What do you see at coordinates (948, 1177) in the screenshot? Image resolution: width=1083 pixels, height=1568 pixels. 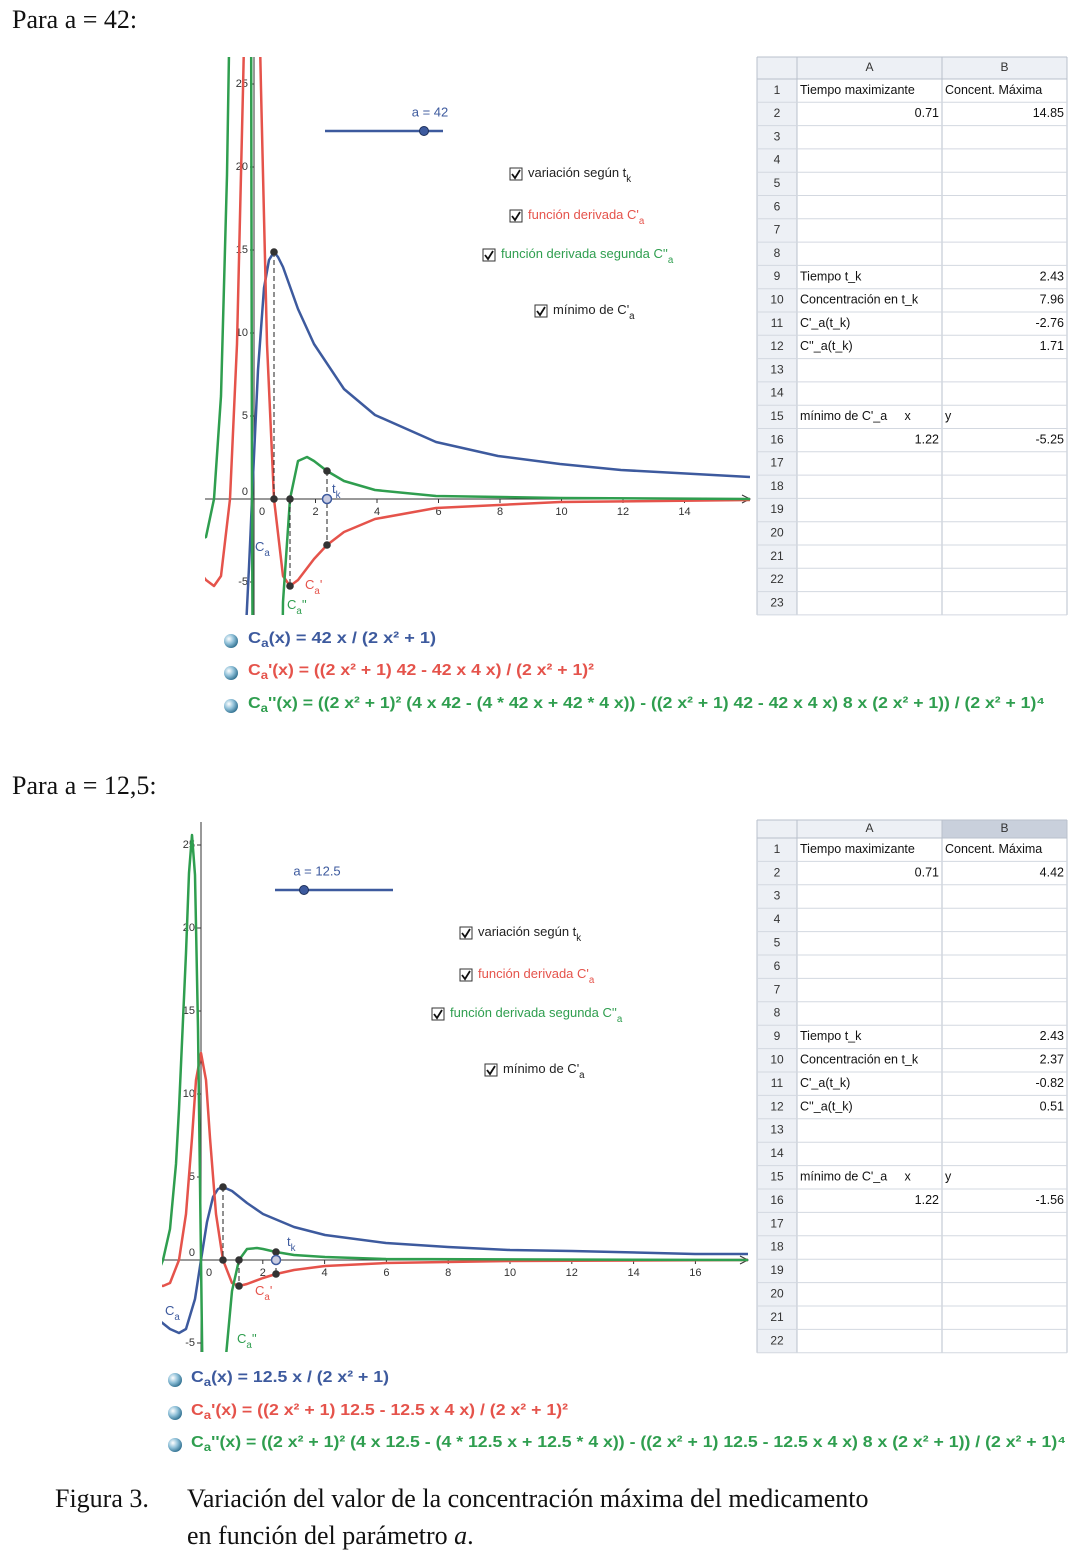 I see `cell: y` at bounding box center [948, 1177].